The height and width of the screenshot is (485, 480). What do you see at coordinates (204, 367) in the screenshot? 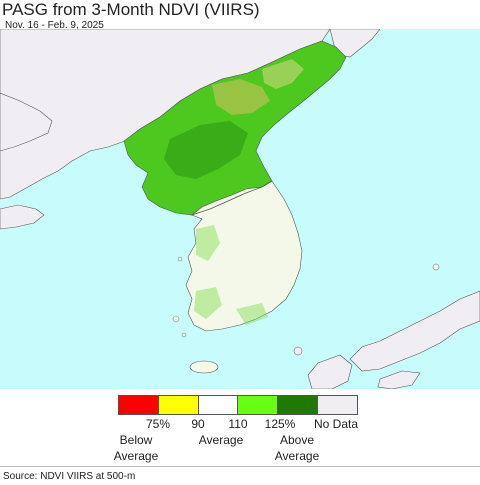
I see `jeju-island` at bounding box center [204, 367].